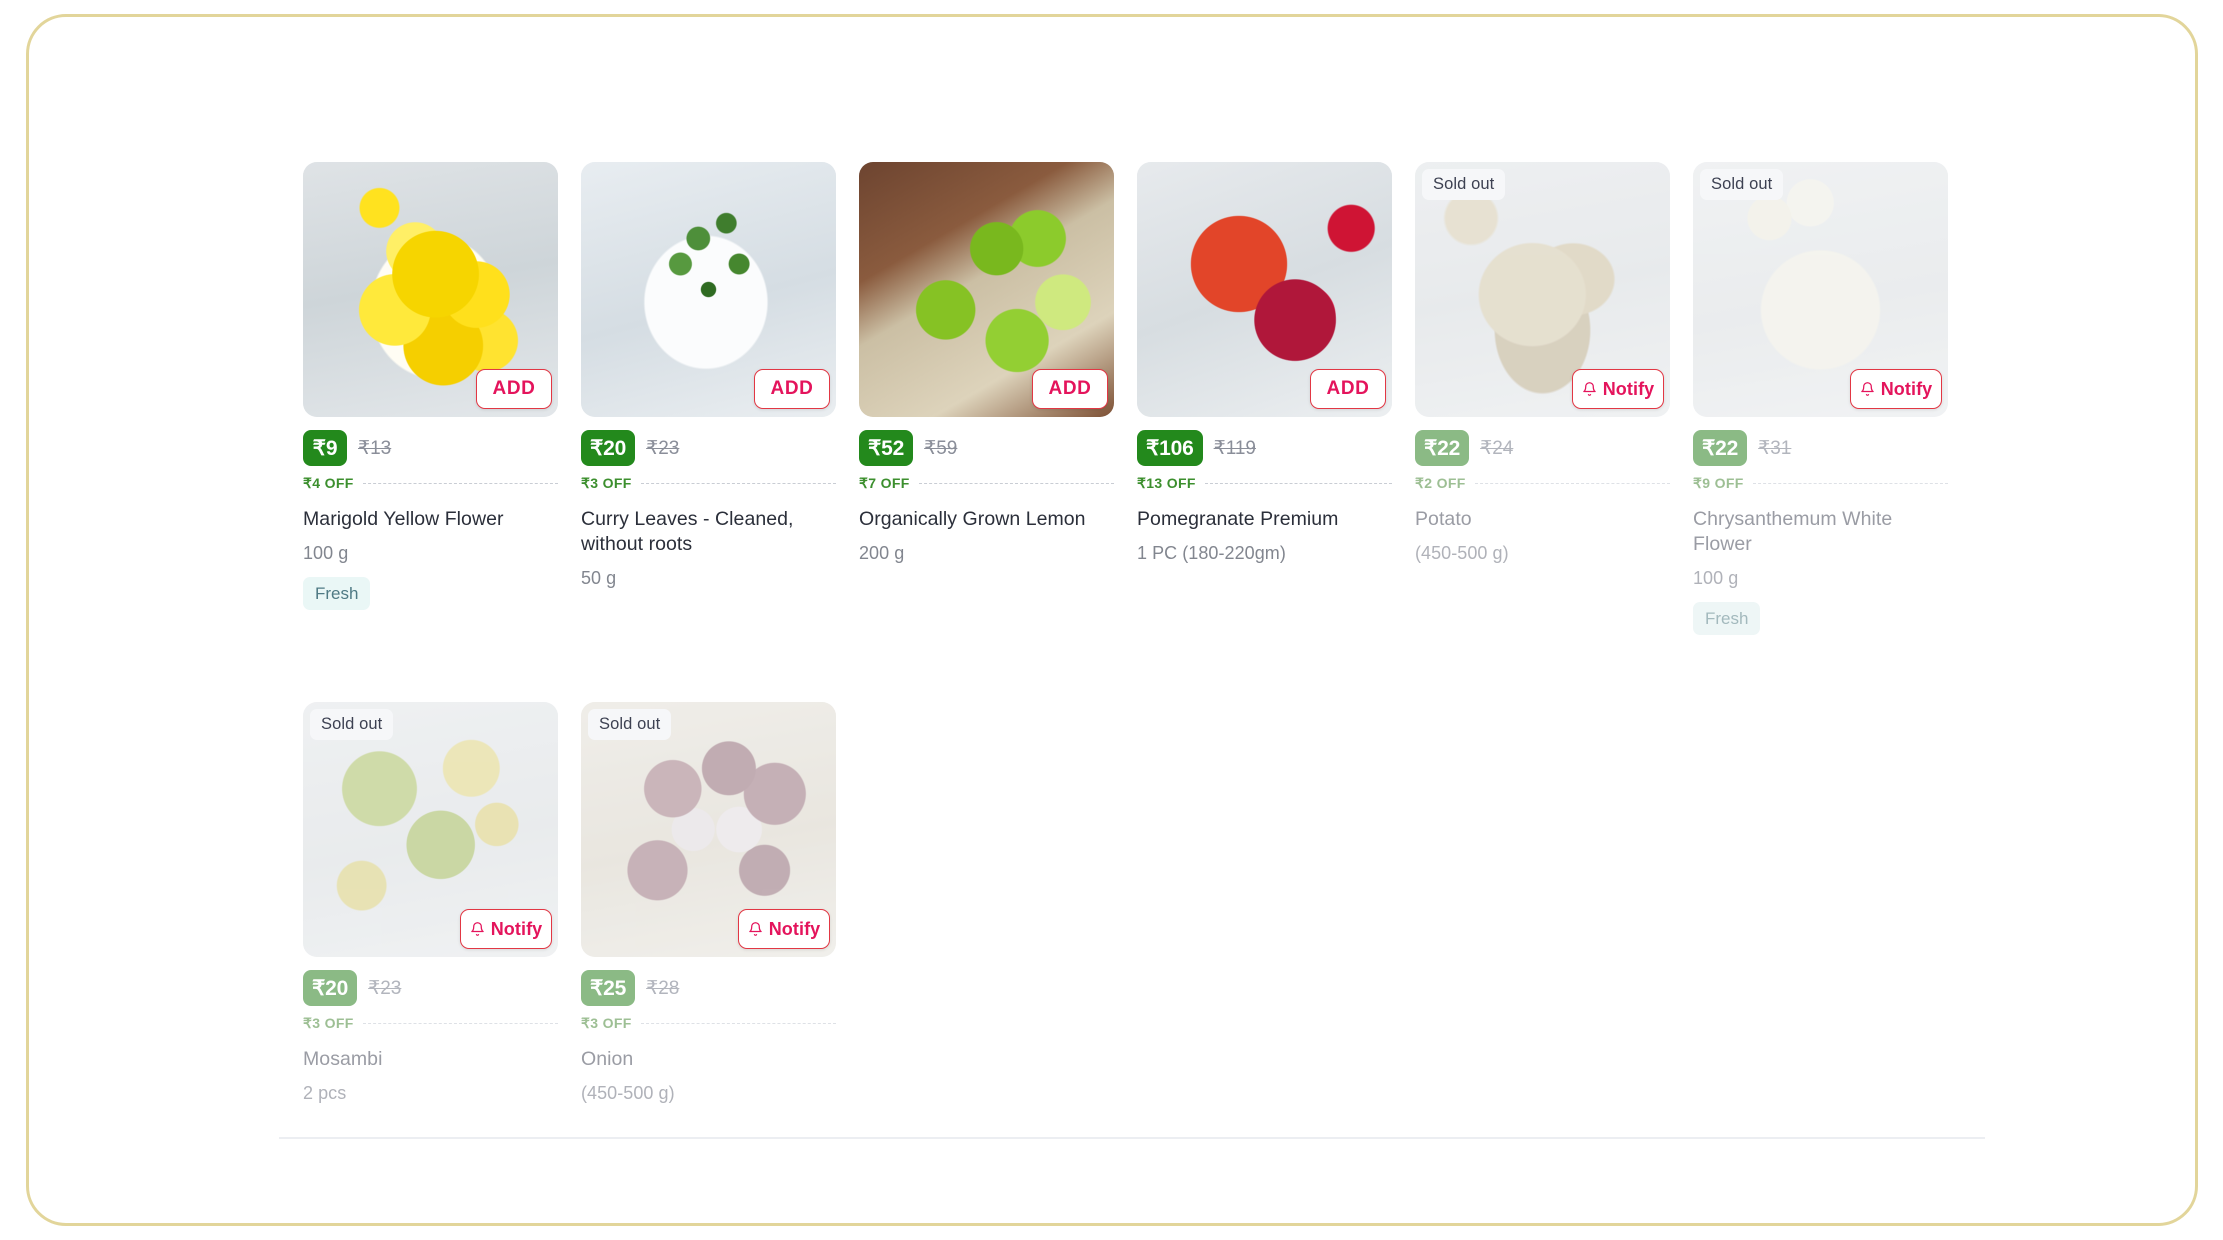 The width and height of the screenshot is (2223, 1240). Describe the element at coordinates (607, 1059) in the screenshot. I see `product-title: Onion` at that location.